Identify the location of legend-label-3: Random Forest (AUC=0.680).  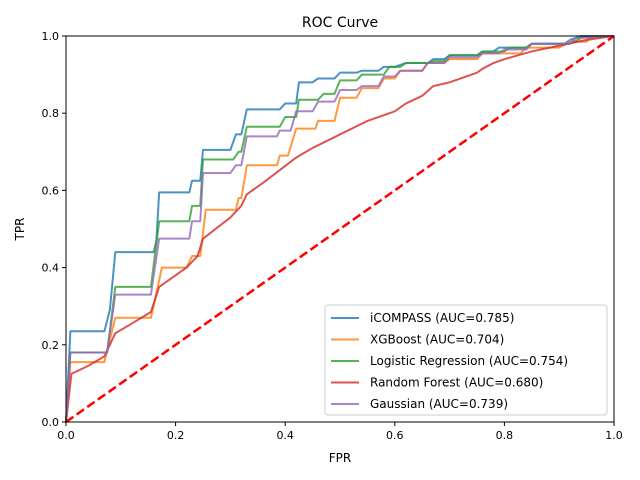
(456, 383).